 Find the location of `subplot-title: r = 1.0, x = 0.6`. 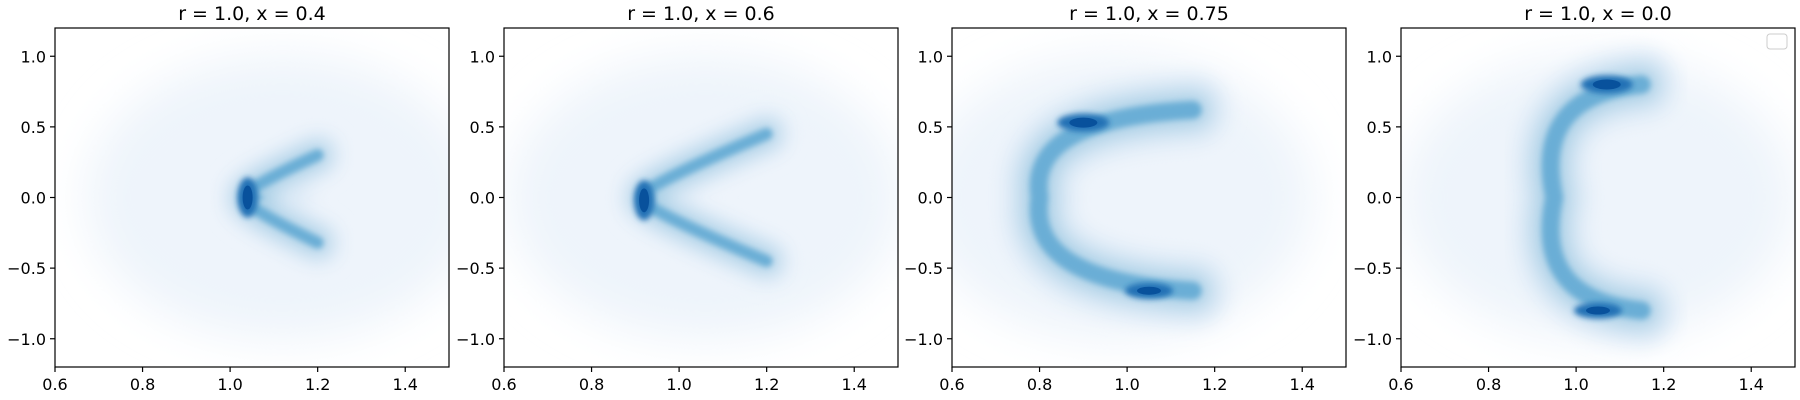

subplot-title: r = 1.0, x = 0.6 is located at coordinates (701, 14).